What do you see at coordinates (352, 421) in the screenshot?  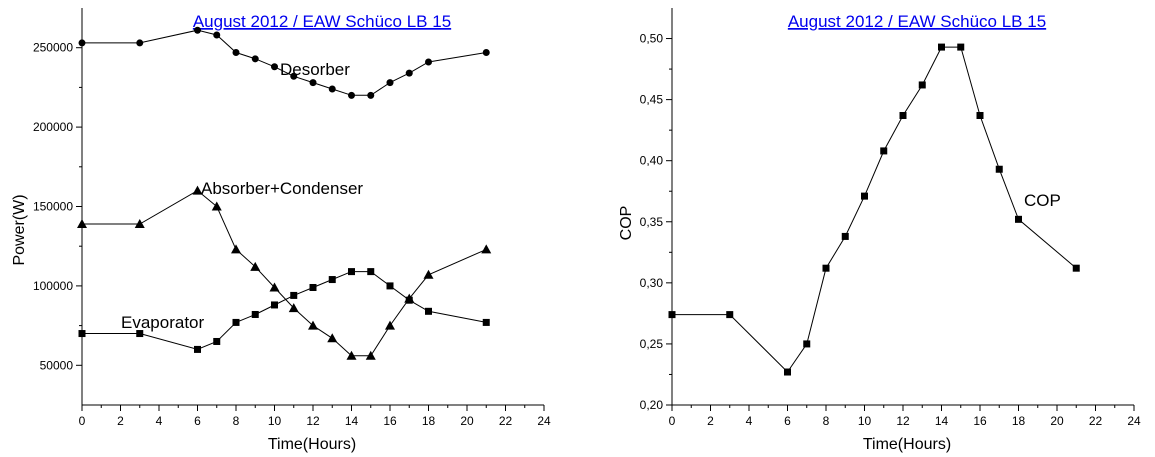 I see `x-tick-label: 14` at bounding box center [352, 421].